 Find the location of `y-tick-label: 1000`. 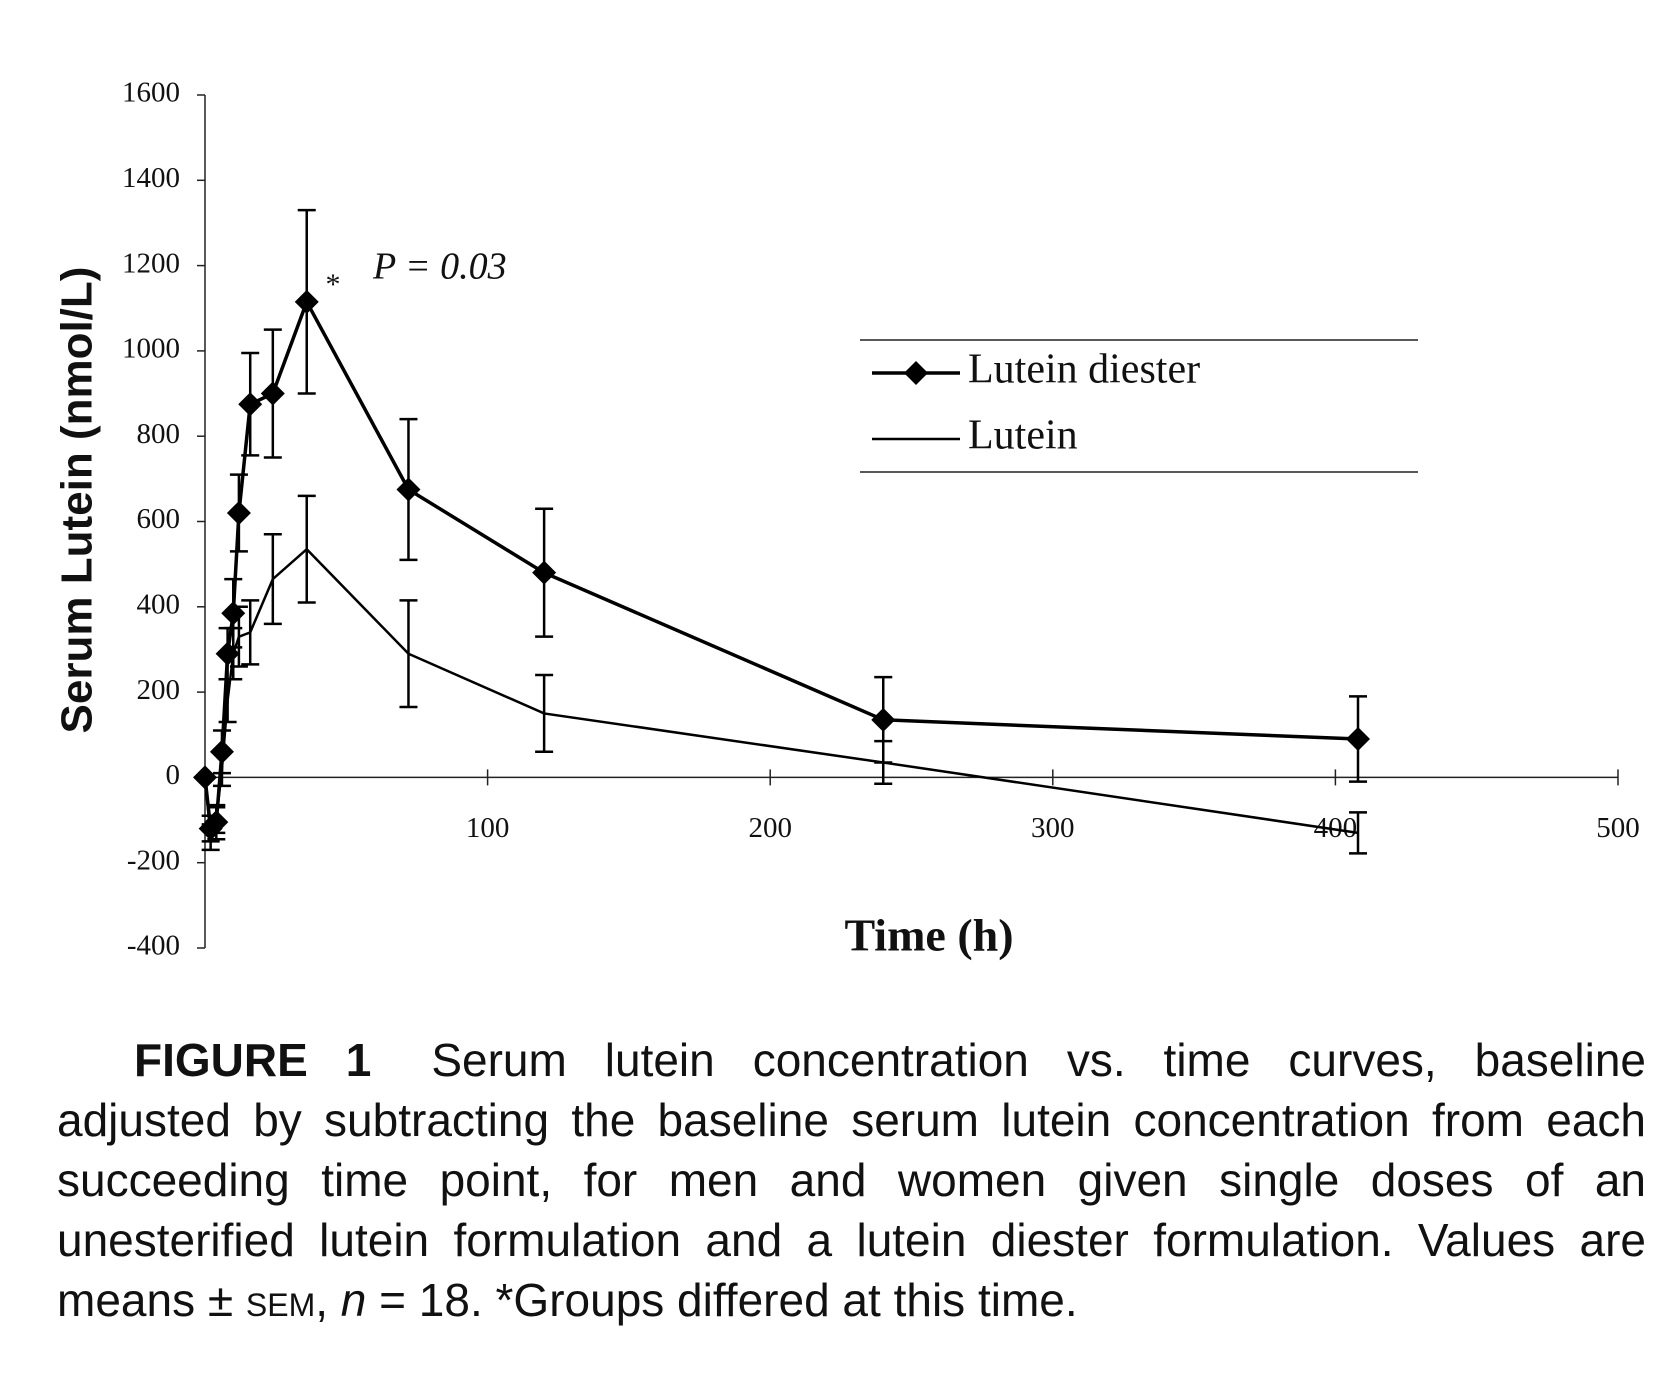

y-tick-label: 1000 is located at coordinates (151, 349).